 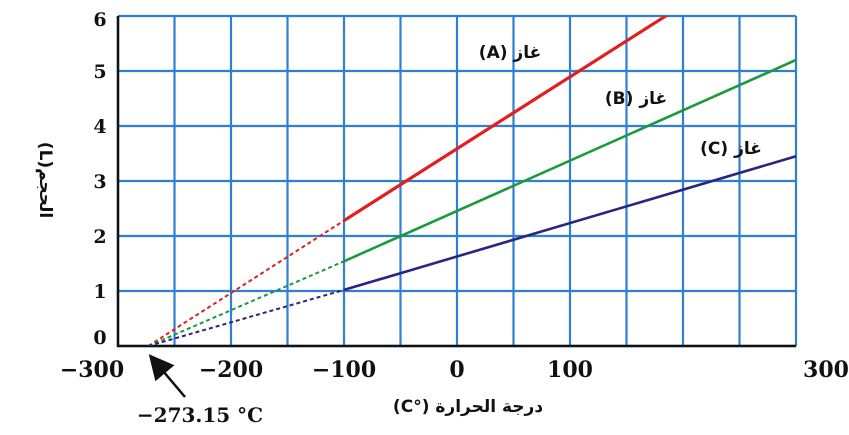 I want to click on y-tick-label: 4, so click(x=99, y=127).